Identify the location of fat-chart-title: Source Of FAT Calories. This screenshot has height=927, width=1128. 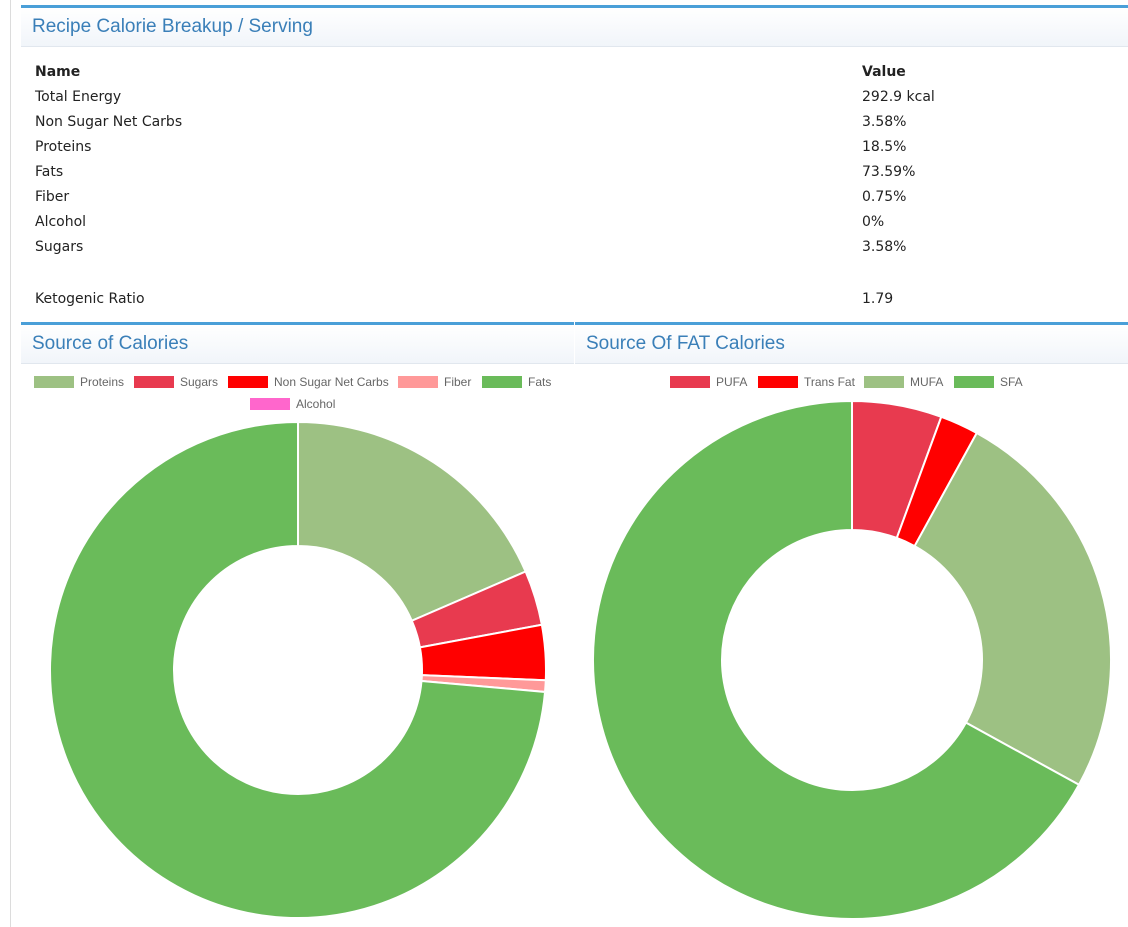
(851, 343).